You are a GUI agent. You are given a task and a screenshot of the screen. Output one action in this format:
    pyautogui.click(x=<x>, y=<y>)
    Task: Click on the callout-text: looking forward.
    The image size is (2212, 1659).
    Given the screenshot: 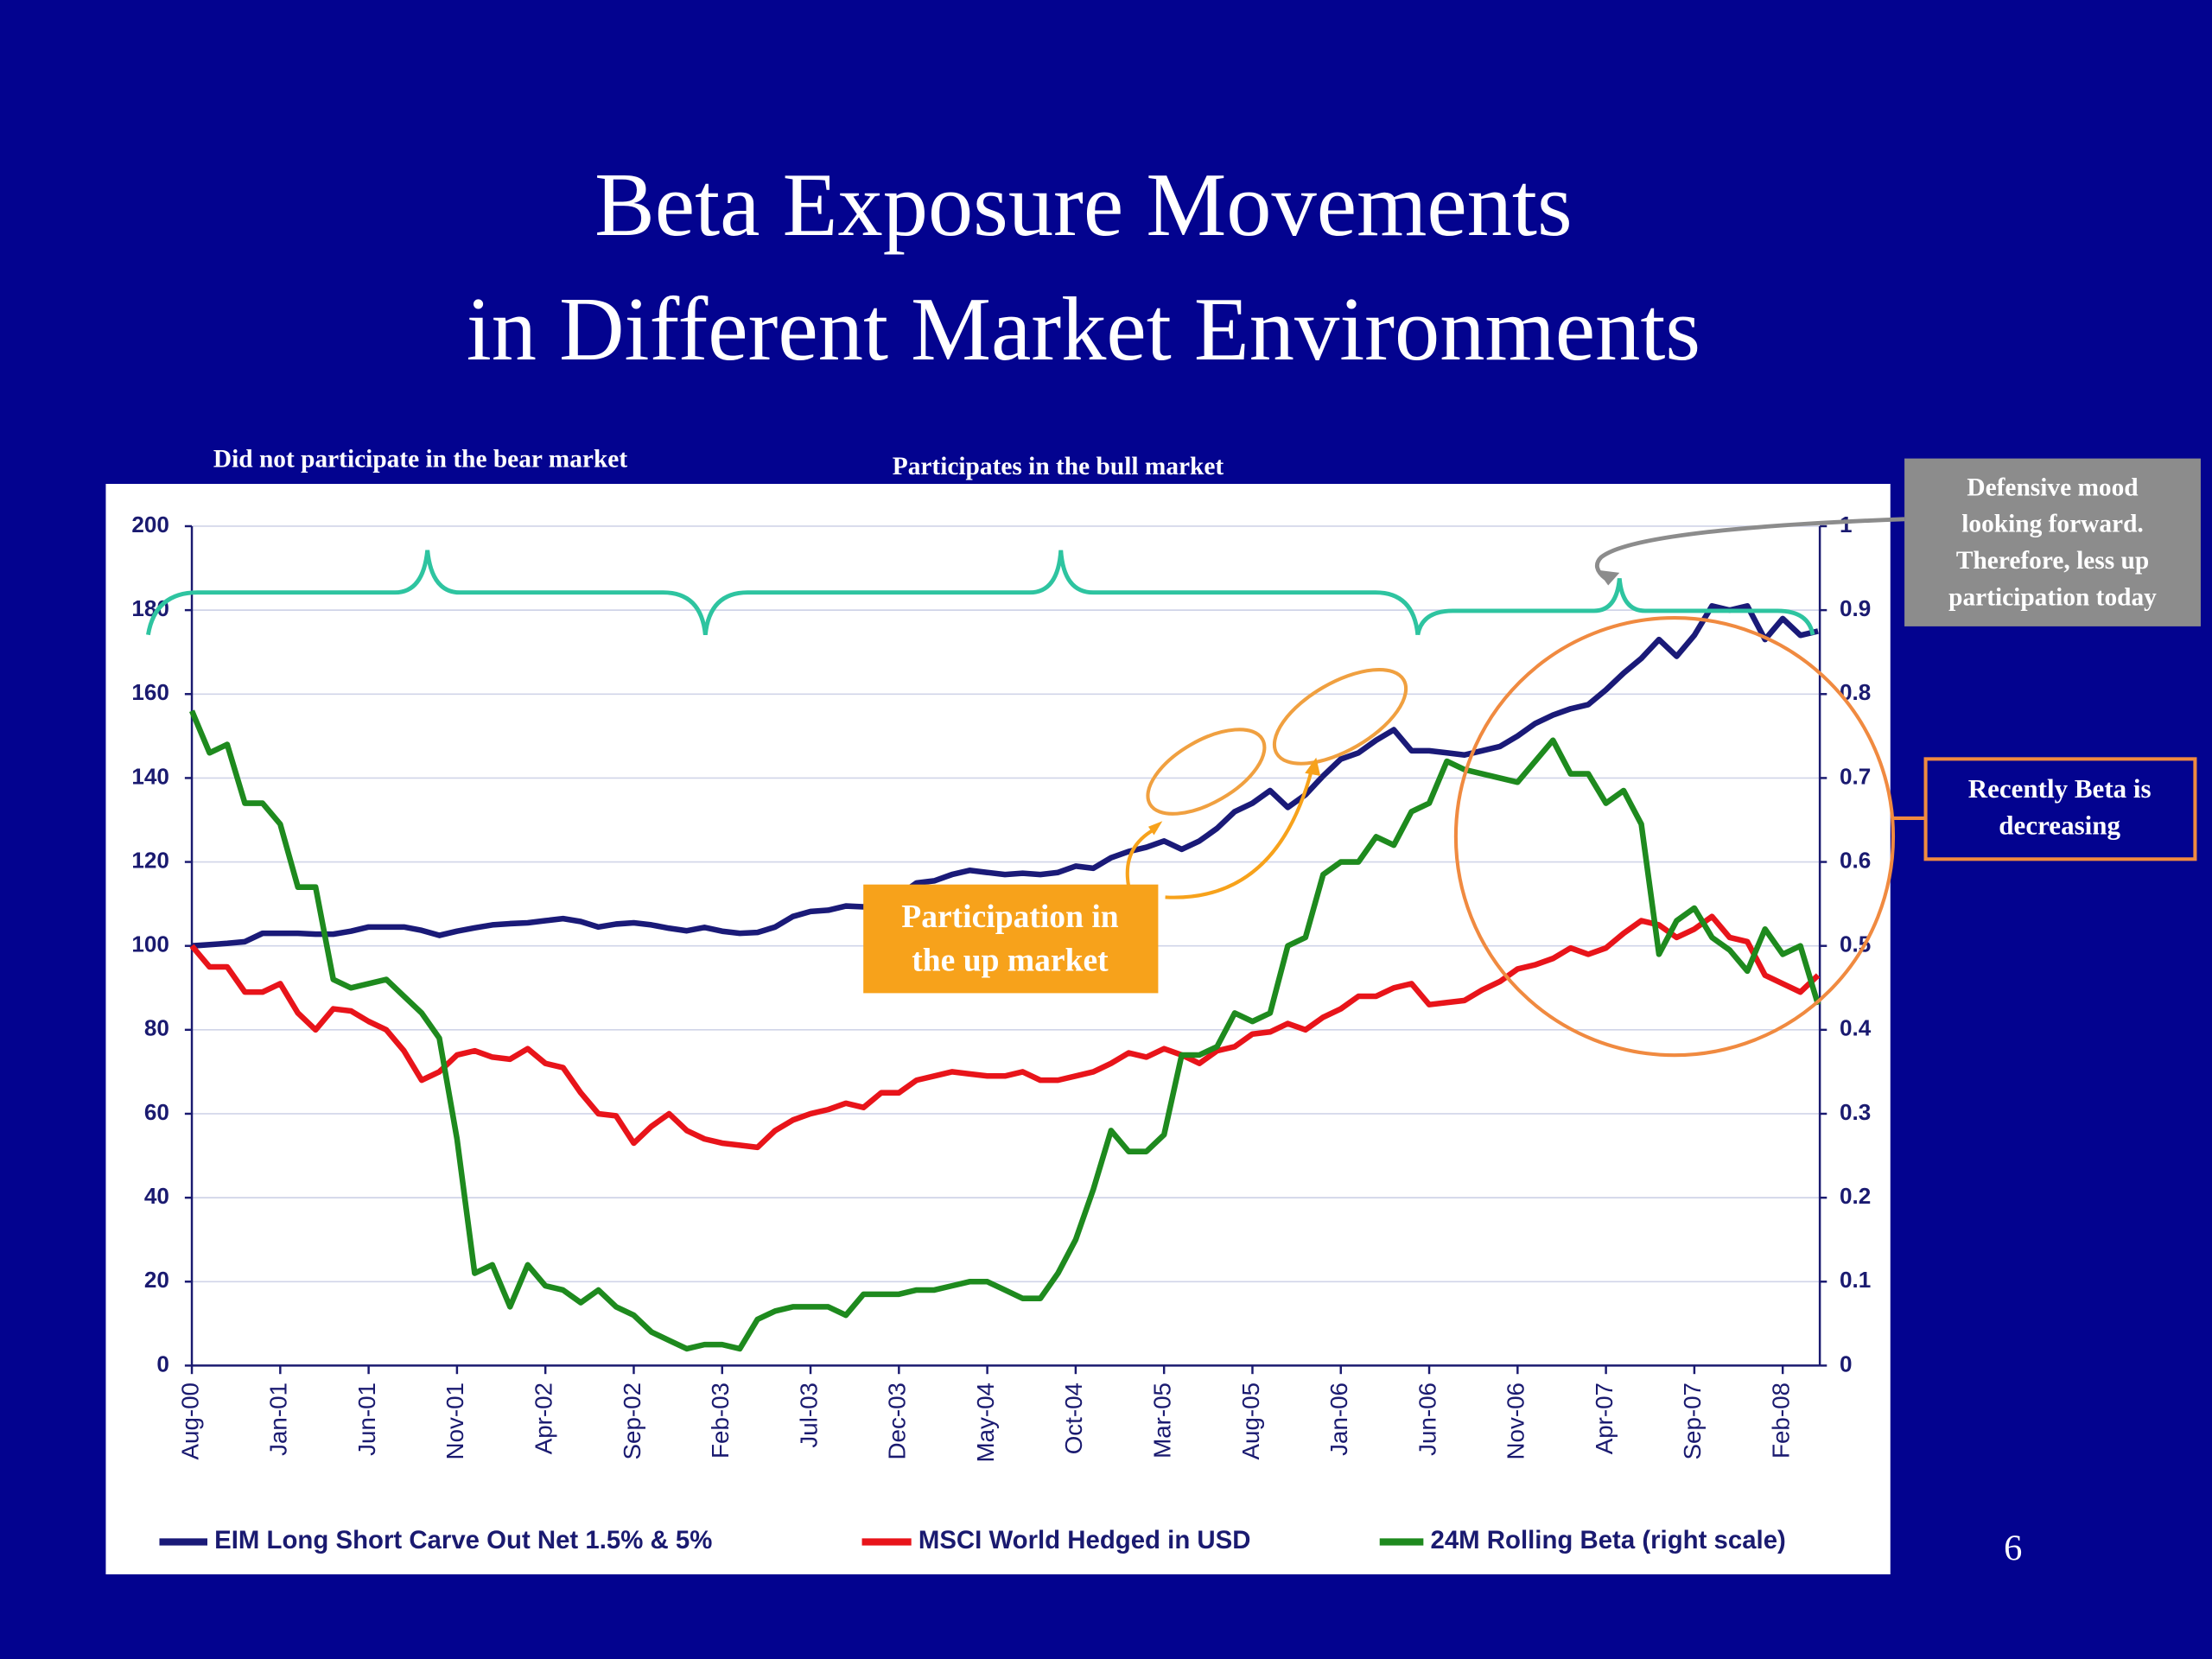 What is the action you would take?
    pyautogui.click(x=2052, y=524)
    